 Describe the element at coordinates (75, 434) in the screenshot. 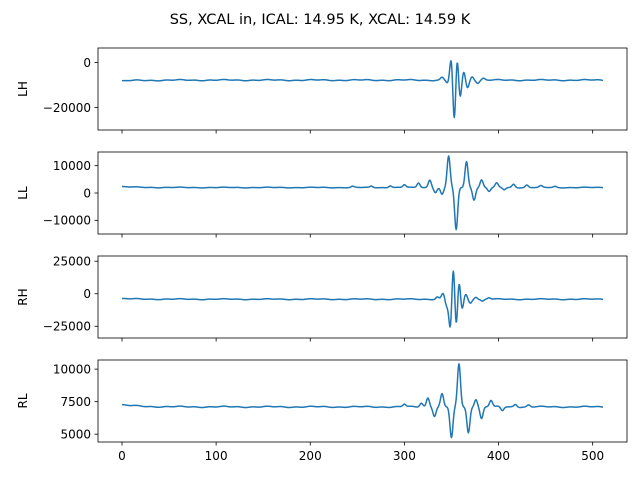

I see `y-tick-label: 5000` at that location.